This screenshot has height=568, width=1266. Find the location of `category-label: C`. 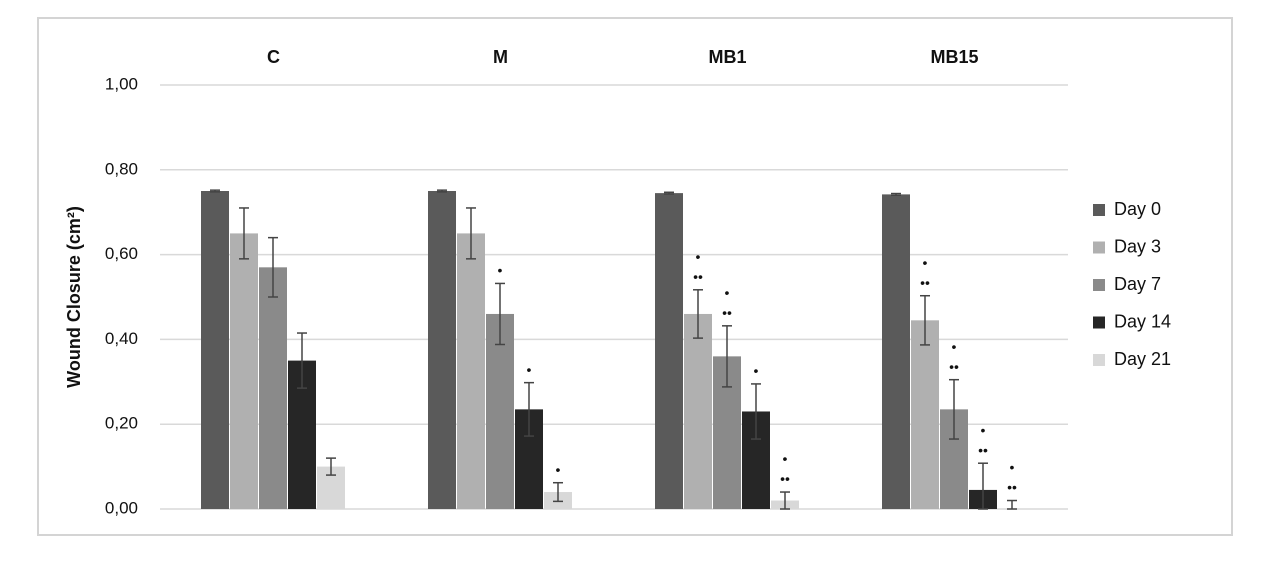

category-label: C is located at coordinates (273, 57).